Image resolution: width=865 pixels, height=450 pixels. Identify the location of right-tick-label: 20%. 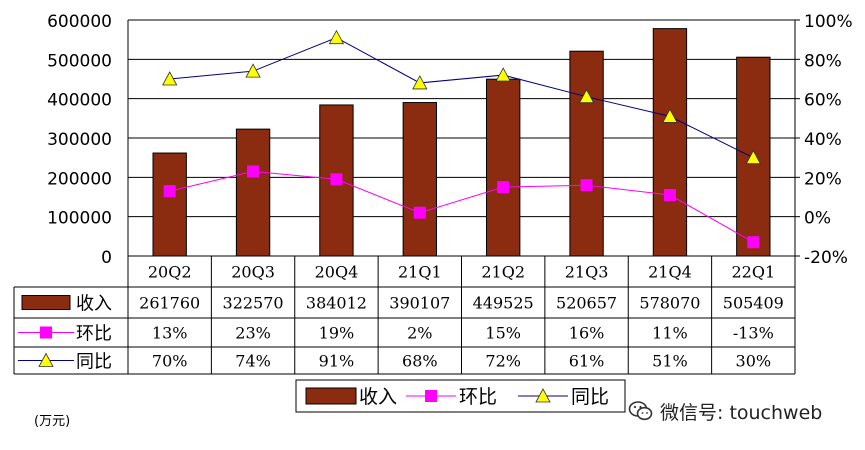
(823, 179).